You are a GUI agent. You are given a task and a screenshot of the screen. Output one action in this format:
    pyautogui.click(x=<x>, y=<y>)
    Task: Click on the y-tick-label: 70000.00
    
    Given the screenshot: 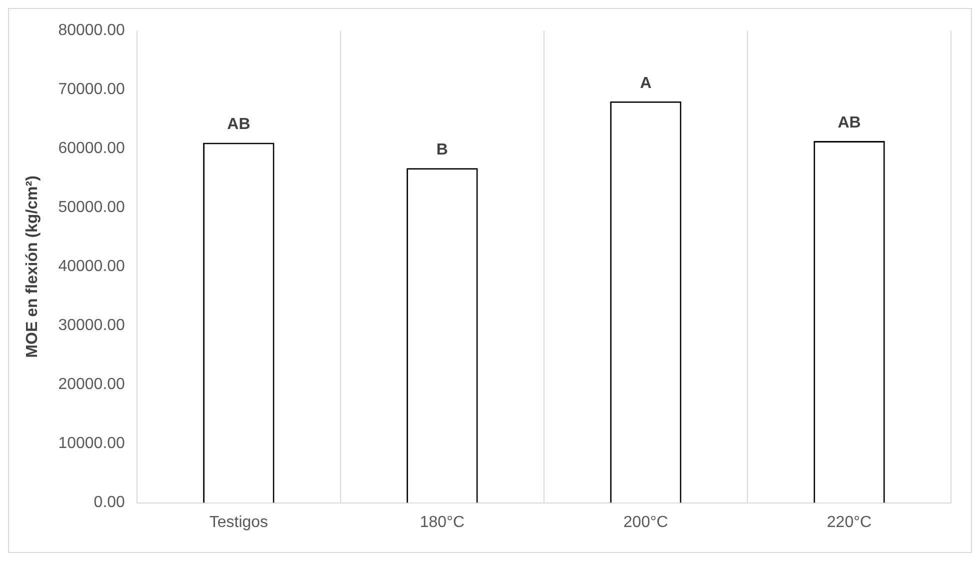 What is the action you would take?
    pyautogui.click(x=92, y=89)
    